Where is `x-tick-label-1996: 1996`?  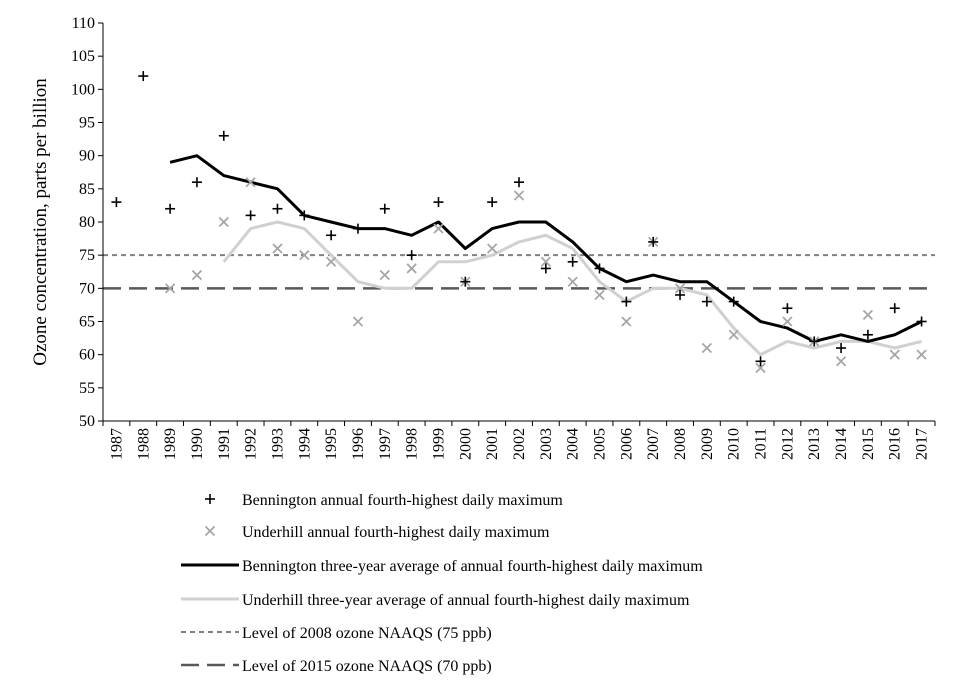 x-tick-label-1996: 1996 is located at coordinates (358, 444).